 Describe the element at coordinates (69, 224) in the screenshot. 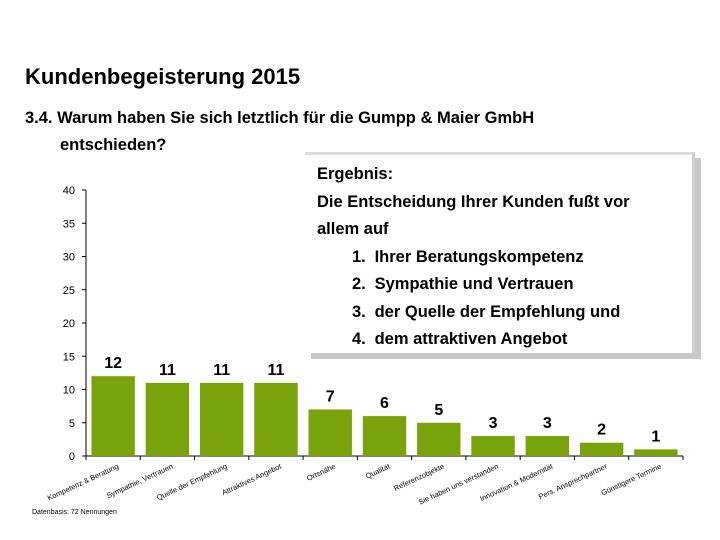

I see `y-tick-label: 35` at that location.